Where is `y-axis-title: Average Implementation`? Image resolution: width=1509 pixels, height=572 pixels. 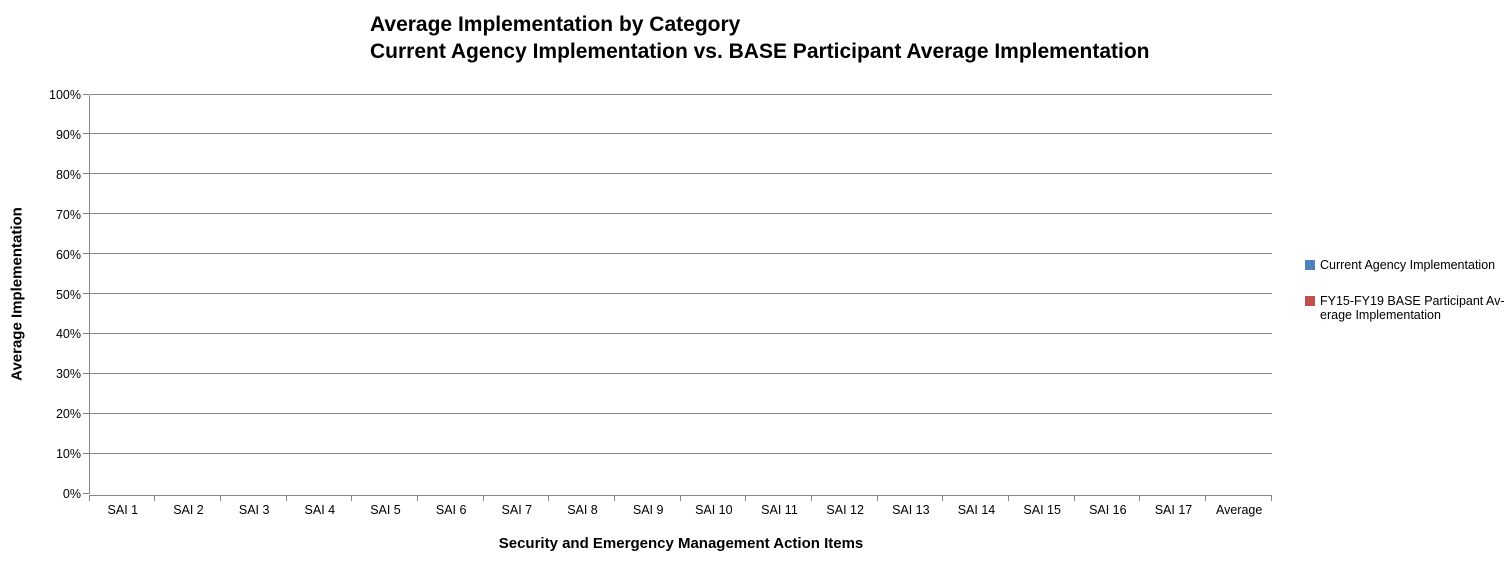 y-axis-title: Average Implementation is located at coordinates (17, 294).